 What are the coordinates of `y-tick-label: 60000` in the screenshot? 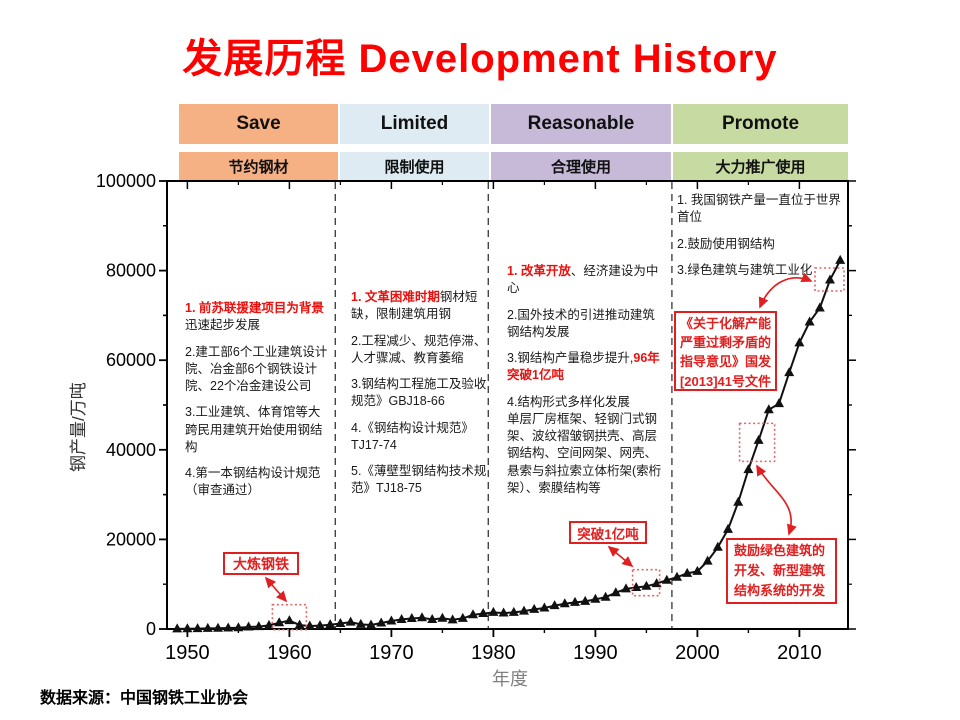 It's located at (131, 360).